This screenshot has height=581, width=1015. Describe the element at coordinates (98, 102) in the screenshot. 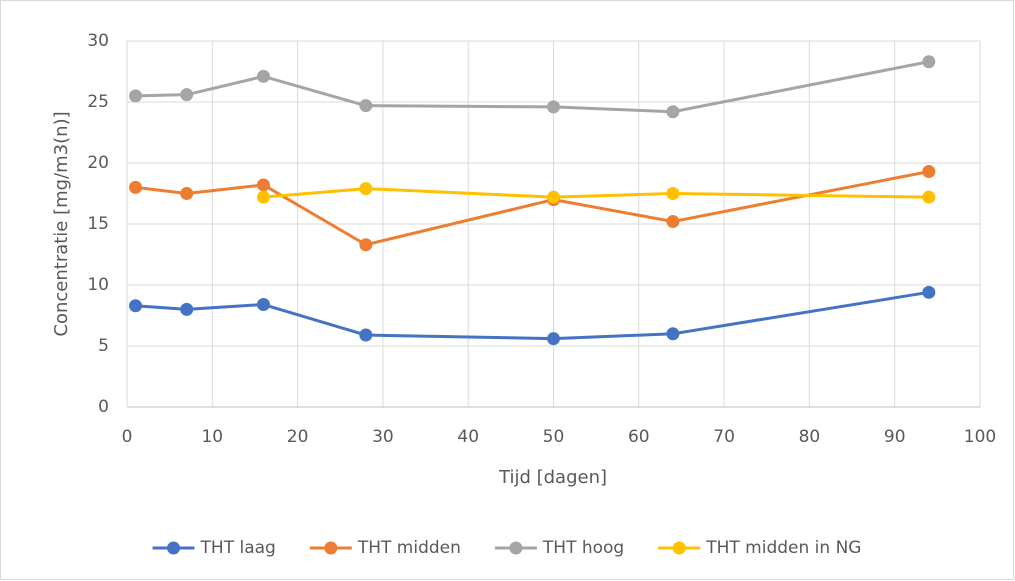

I see `y-tick-label: 25` at that location.